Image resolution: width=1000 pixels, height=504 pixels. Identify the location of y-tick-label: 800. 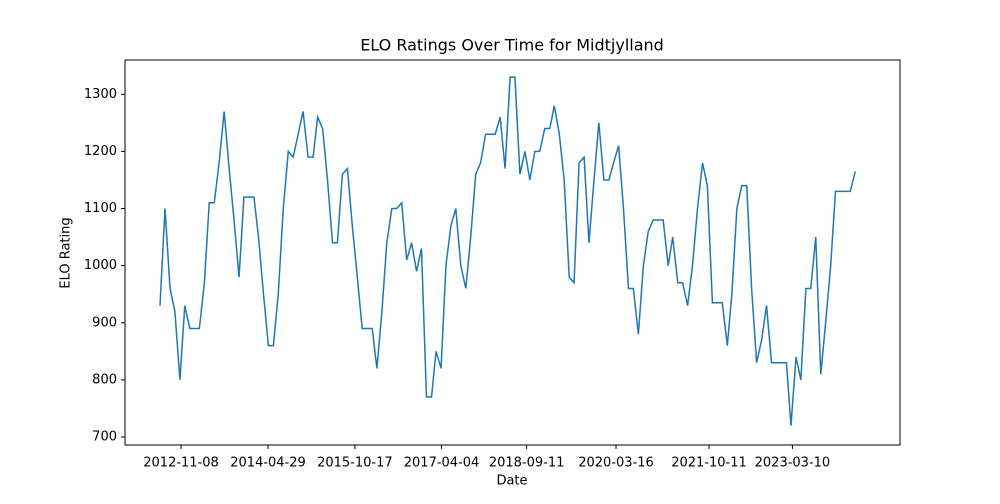
(104, 379).